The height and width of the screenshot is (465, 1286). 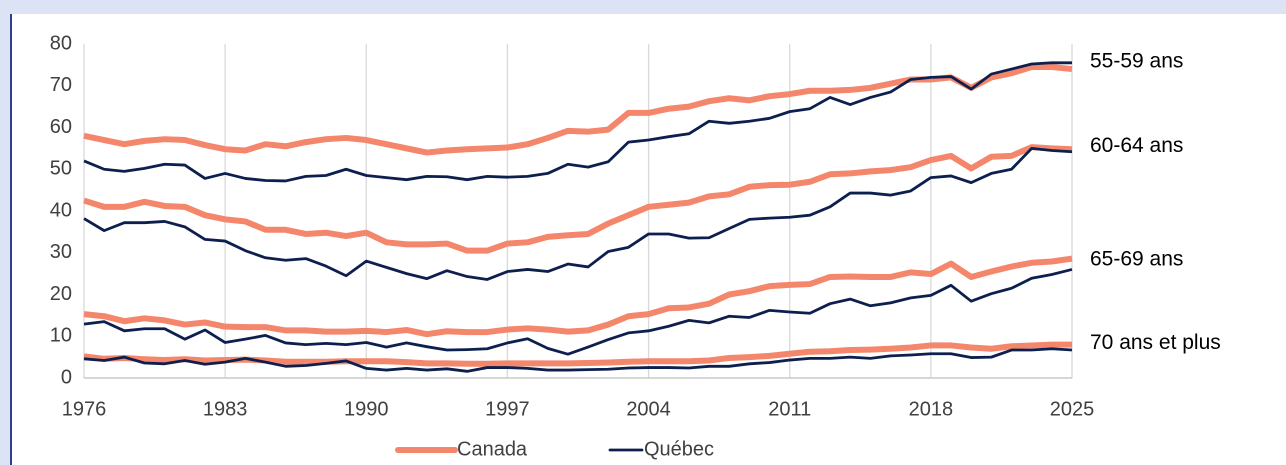 What do you see at coordinates (1155, 342) in the screenshot?
I see `series-group-label: 70 ans et plus` at bounding box center [1155, 342].